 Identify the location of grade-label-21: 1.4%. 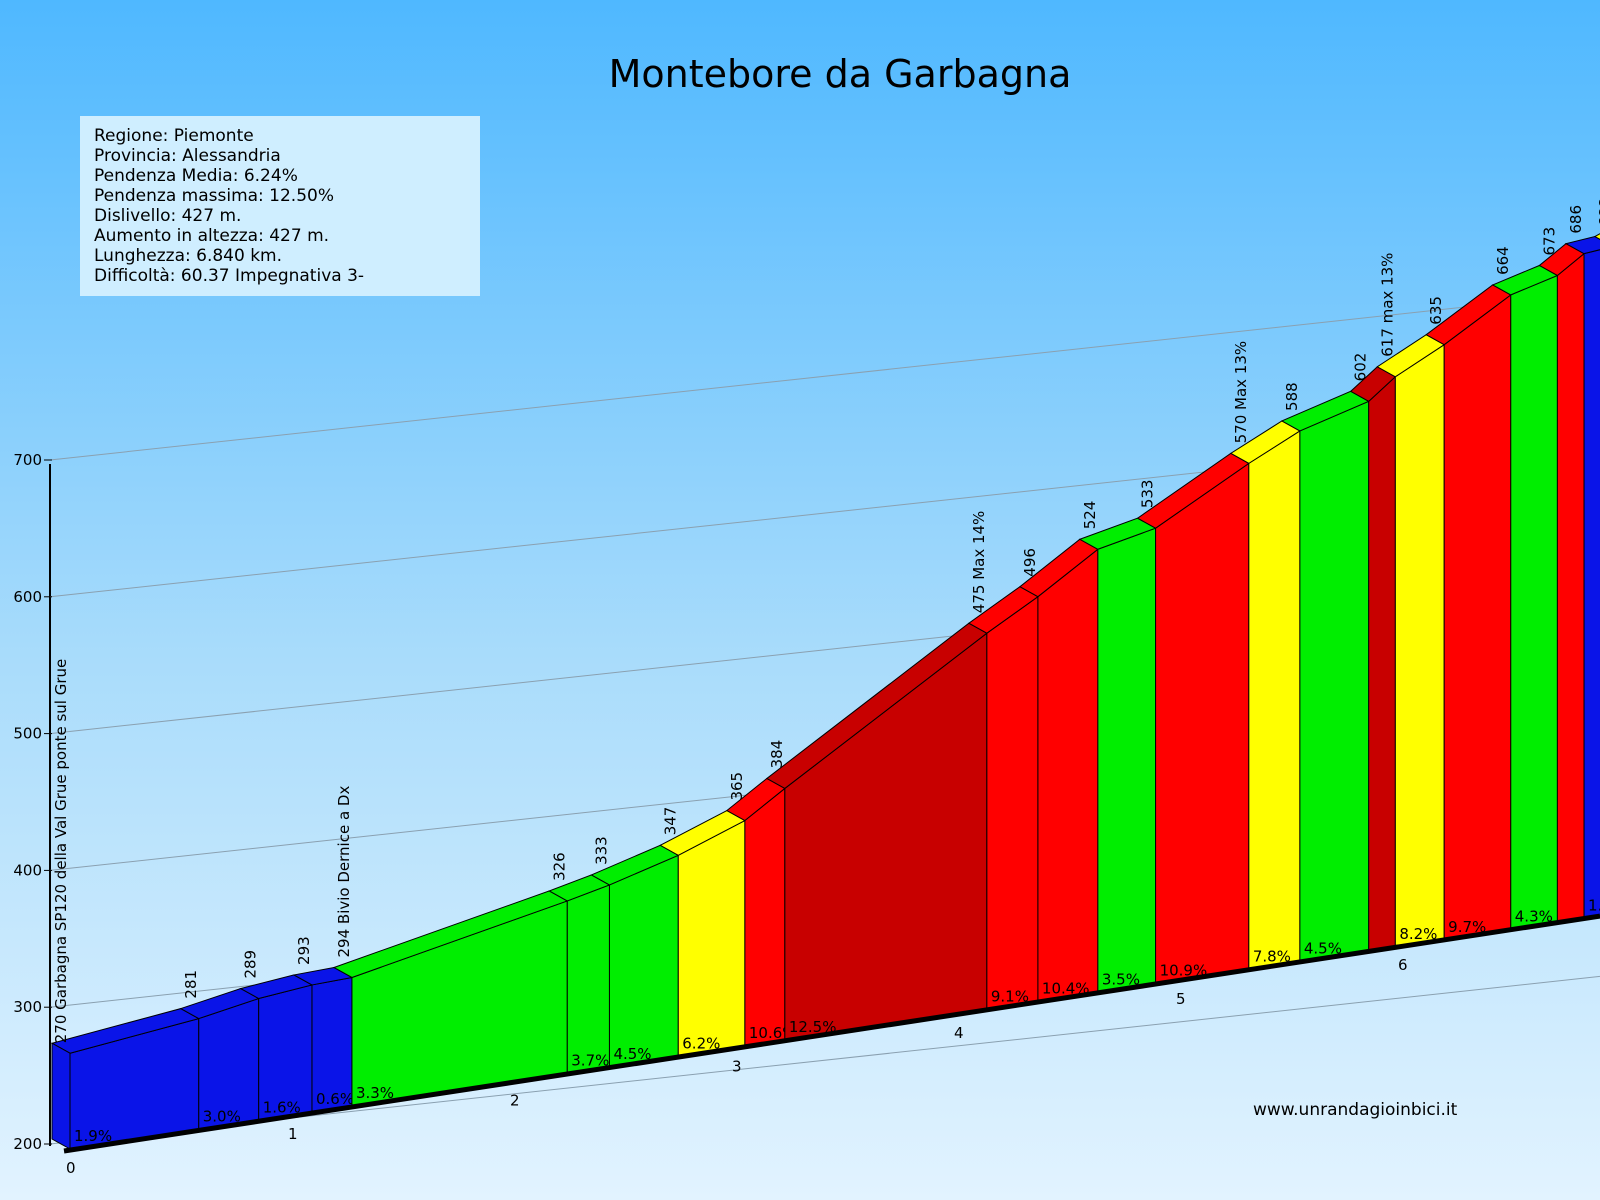
(1594, 905).